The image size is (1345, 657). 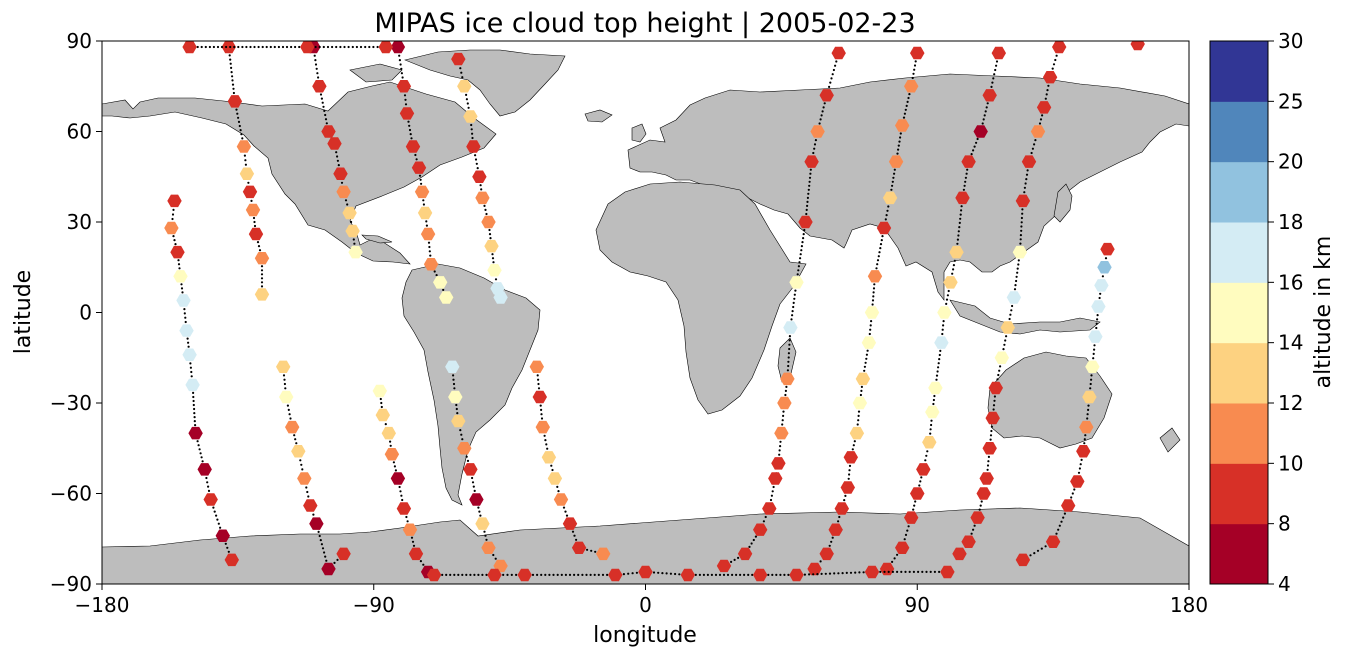 I want to click on land-africa, so click(x=701, y=298).